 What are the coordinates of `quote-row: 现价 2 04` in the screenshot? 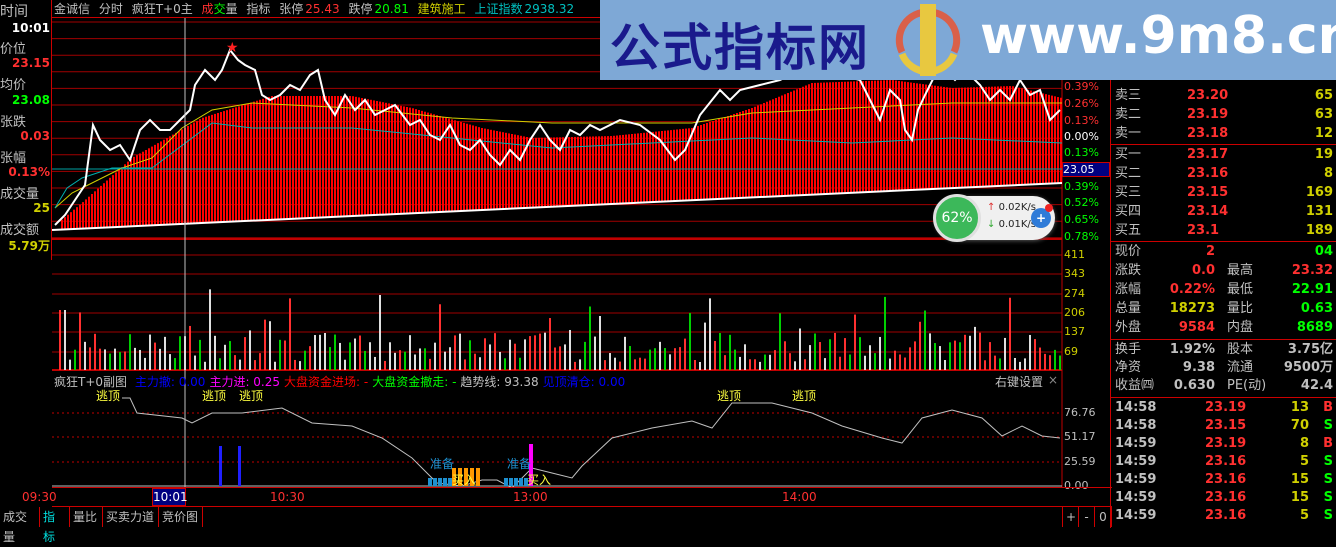 It's located at (1224, 251).